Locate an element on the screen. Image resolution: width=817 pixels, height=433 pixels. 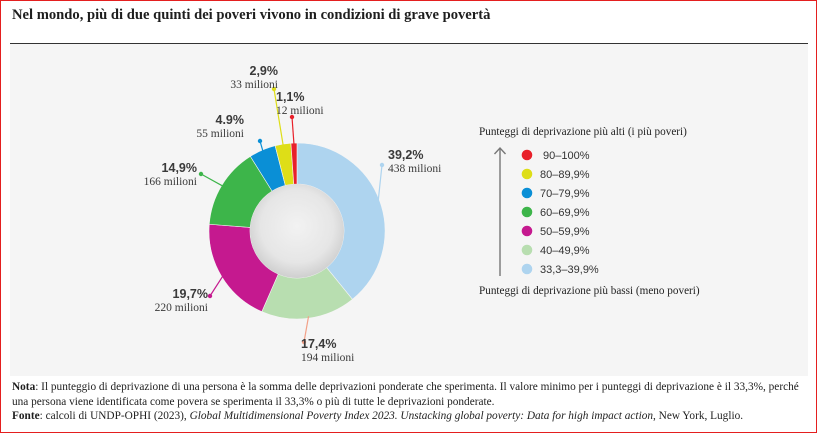
slice-people-label: 220 milioni is located at coordinates (181, 308).